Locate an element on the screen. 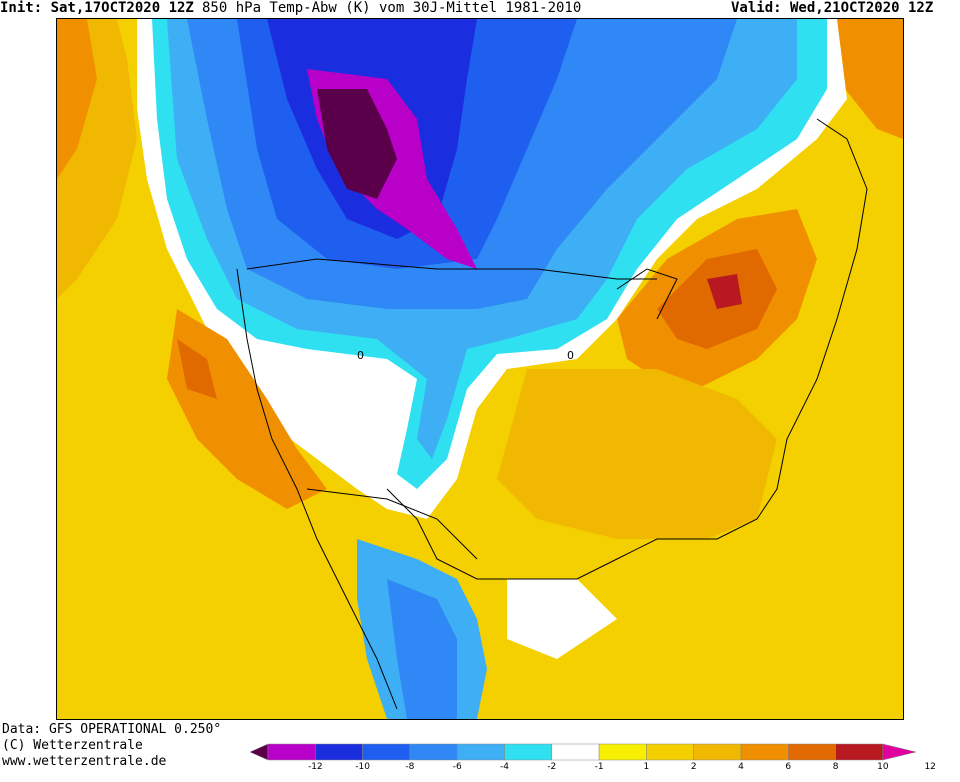 The width and height of the screenshot is (960, 782). data-source-text: Data: GFS OPERATIONAL 0.250° is located at coordinates (112, 729).